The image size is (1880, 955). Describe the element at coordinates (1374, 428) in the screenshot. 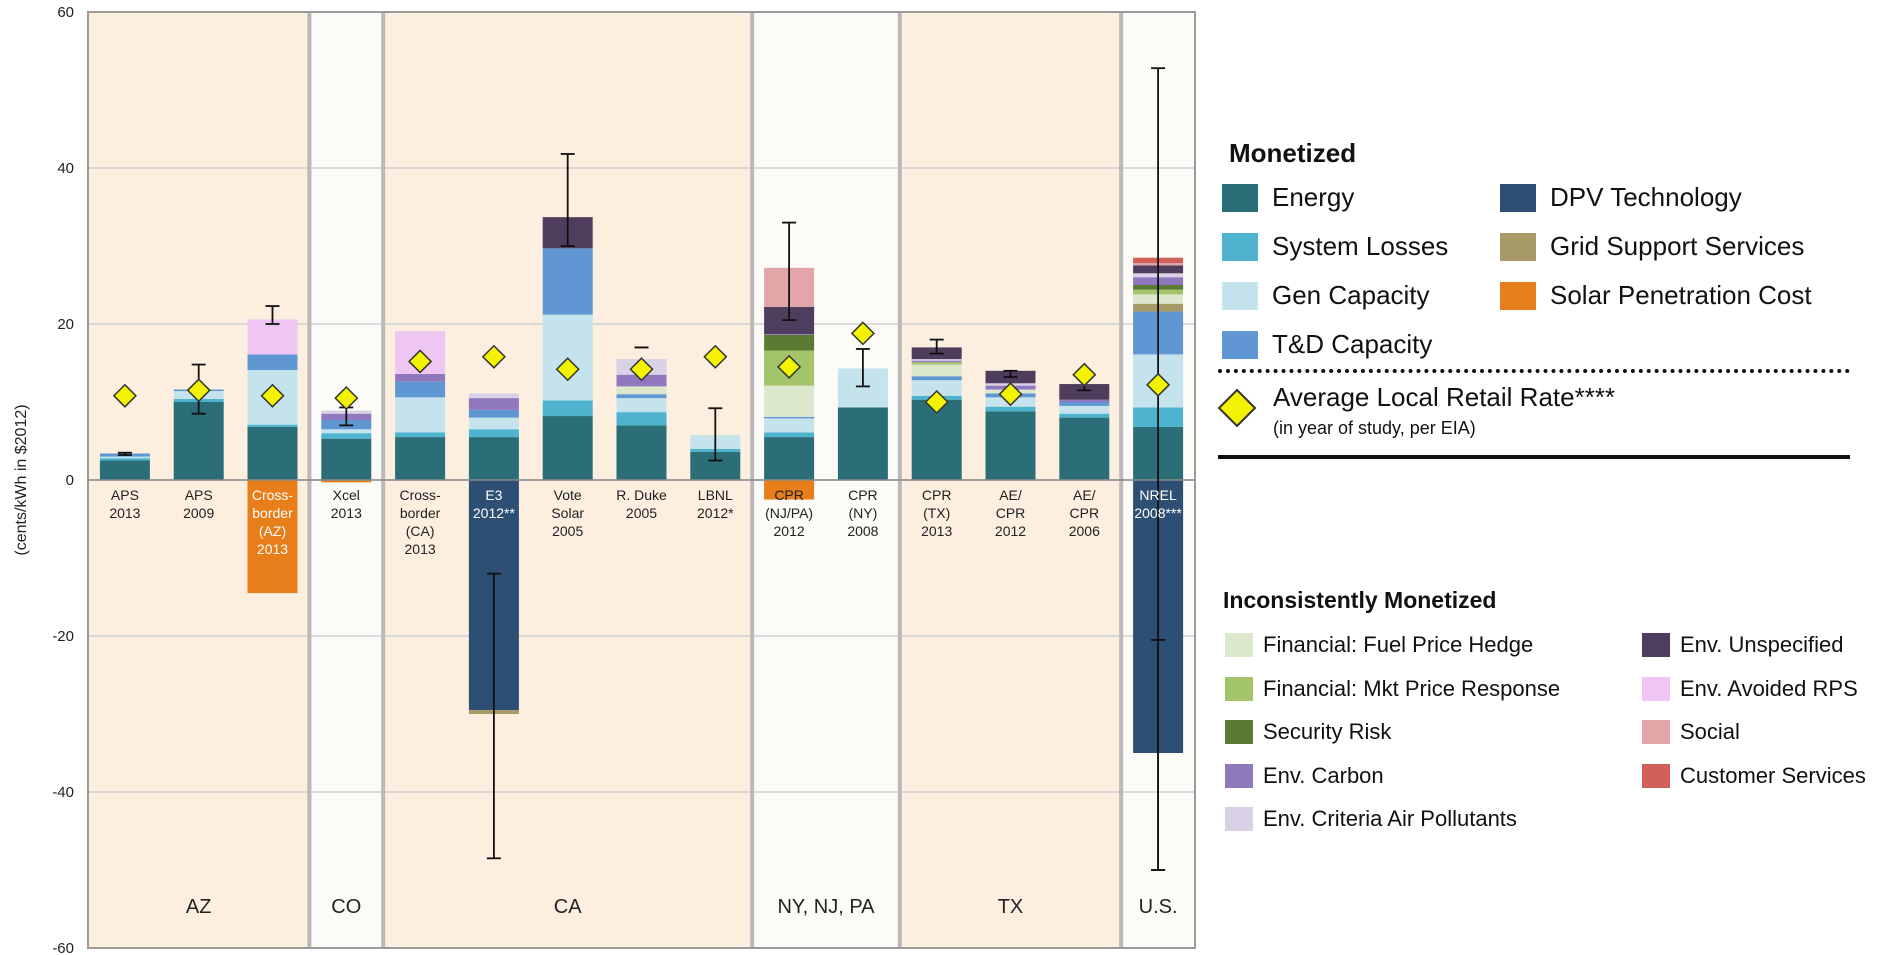

I see `legend-retail-sublabel: (in year of study, per EIA)` at that location.